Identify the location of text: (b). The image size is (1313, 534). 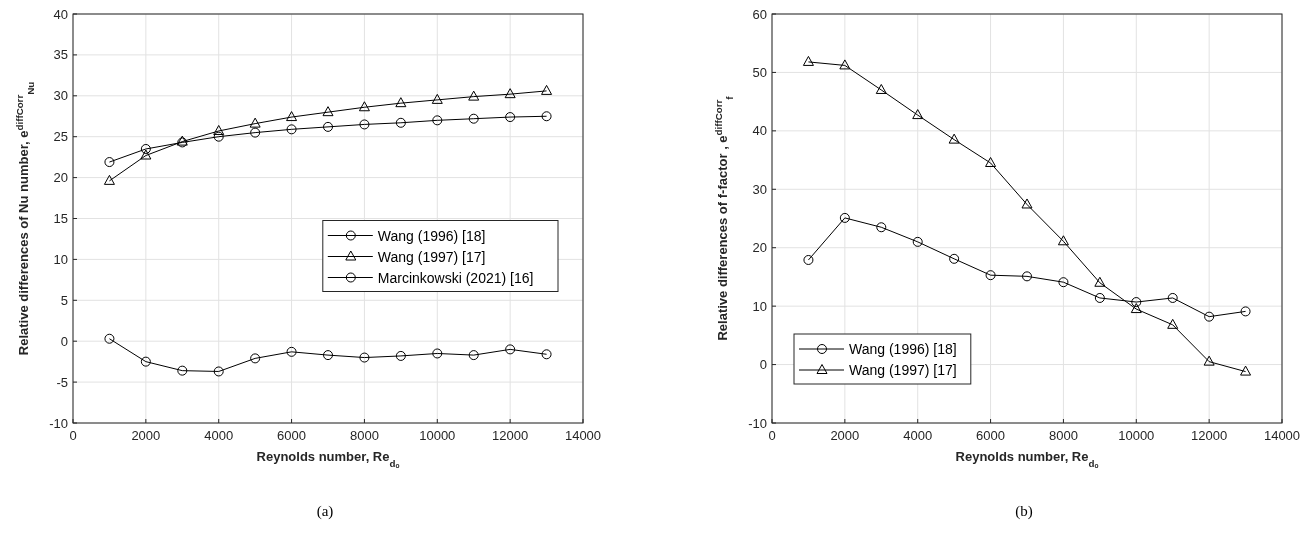
(1024, 511).